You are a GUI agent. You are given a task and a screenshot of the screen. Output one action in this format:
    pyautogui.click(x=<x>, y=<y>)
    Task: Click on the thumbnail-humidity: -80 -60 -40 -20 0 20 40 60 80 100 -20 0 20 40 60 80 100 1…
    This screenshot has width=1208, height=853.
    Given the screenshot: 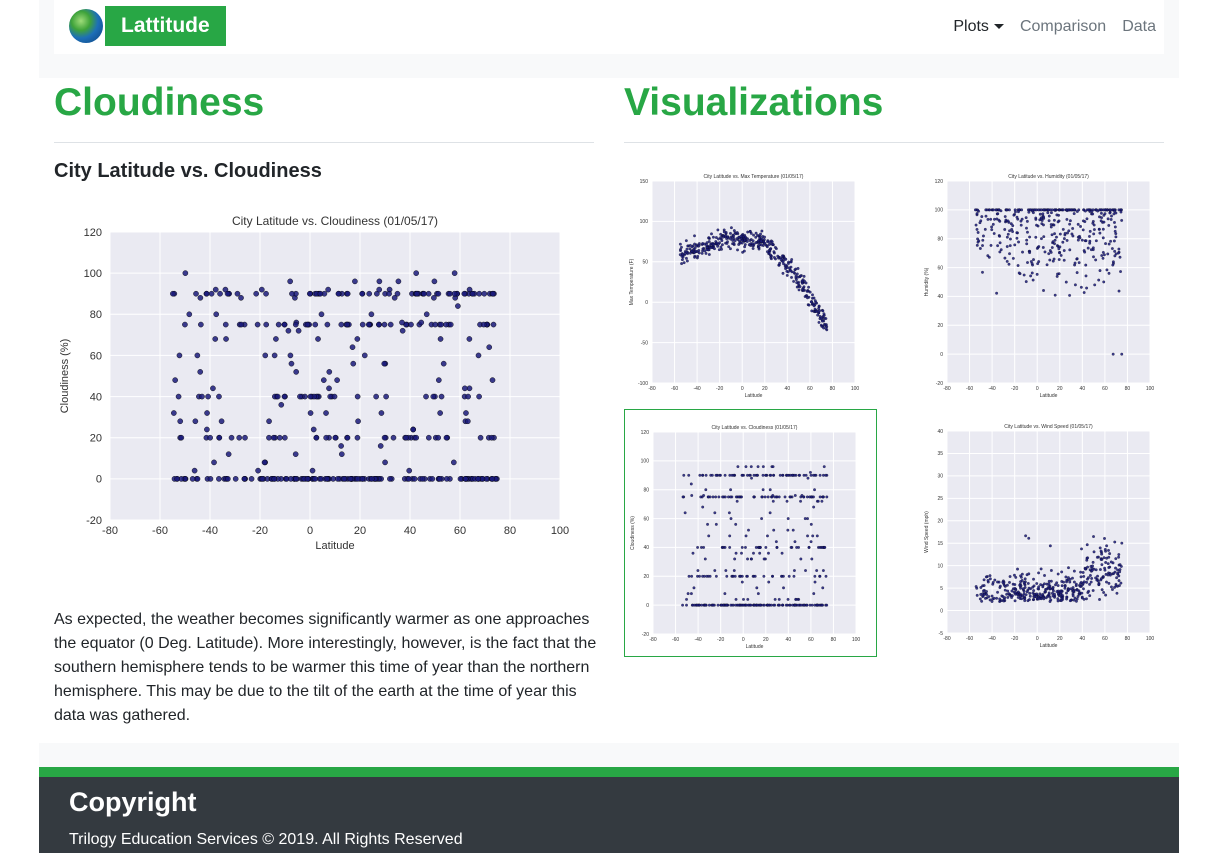 What is the action you would take?
    pyautogui.click(x=1045, y=283)
    